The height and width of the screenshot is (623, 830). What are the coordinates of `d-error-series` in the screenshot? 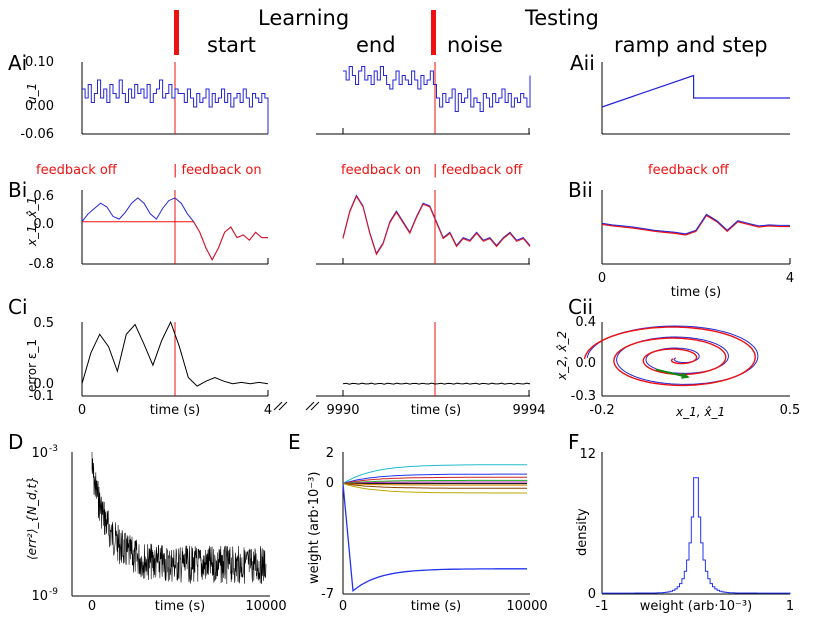 It's located at (179, 518).